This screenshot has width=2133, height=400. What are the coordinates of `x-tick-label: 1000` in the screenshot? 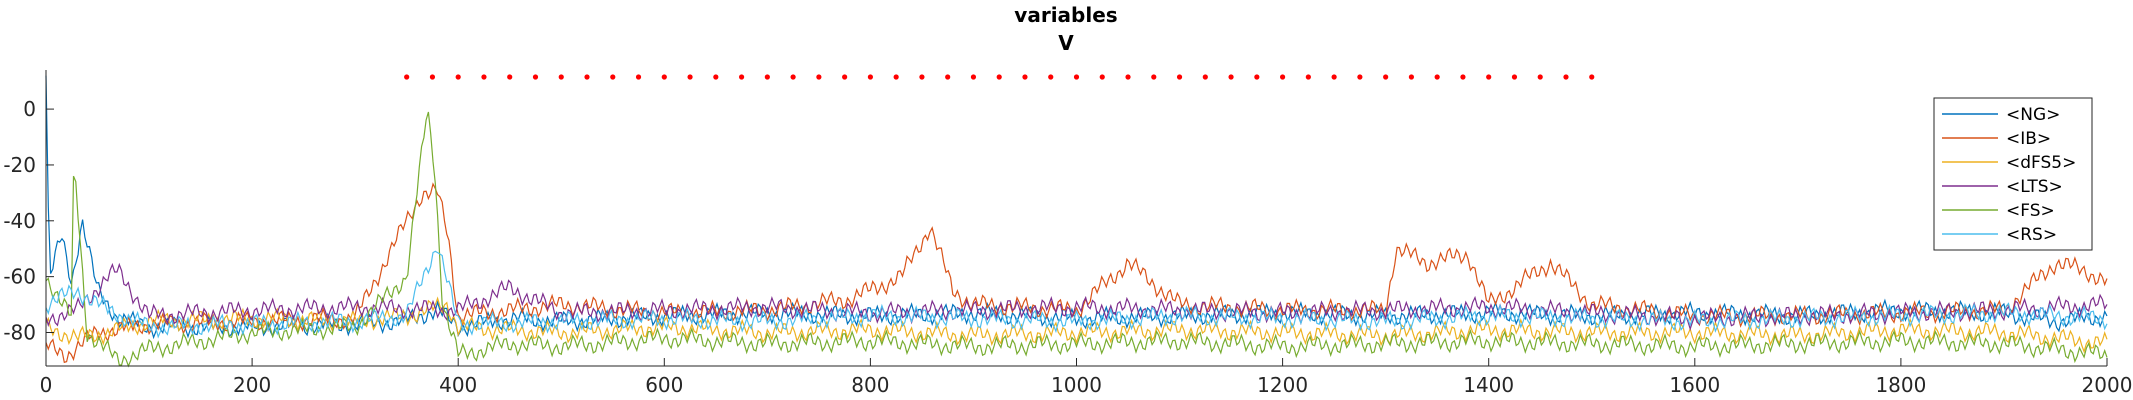 It's located at (1076, 385).